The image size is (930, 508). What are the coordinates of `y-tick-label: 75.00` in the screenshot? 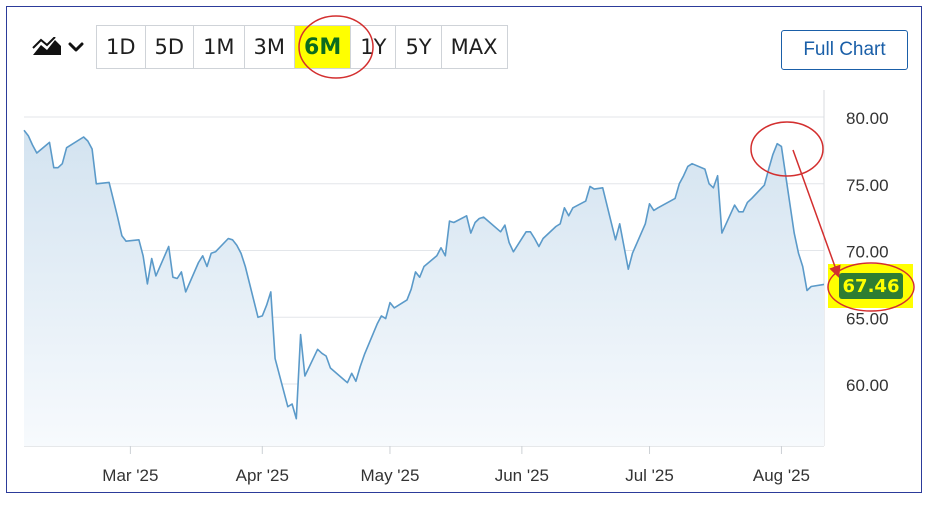 It's located at (867, 185).